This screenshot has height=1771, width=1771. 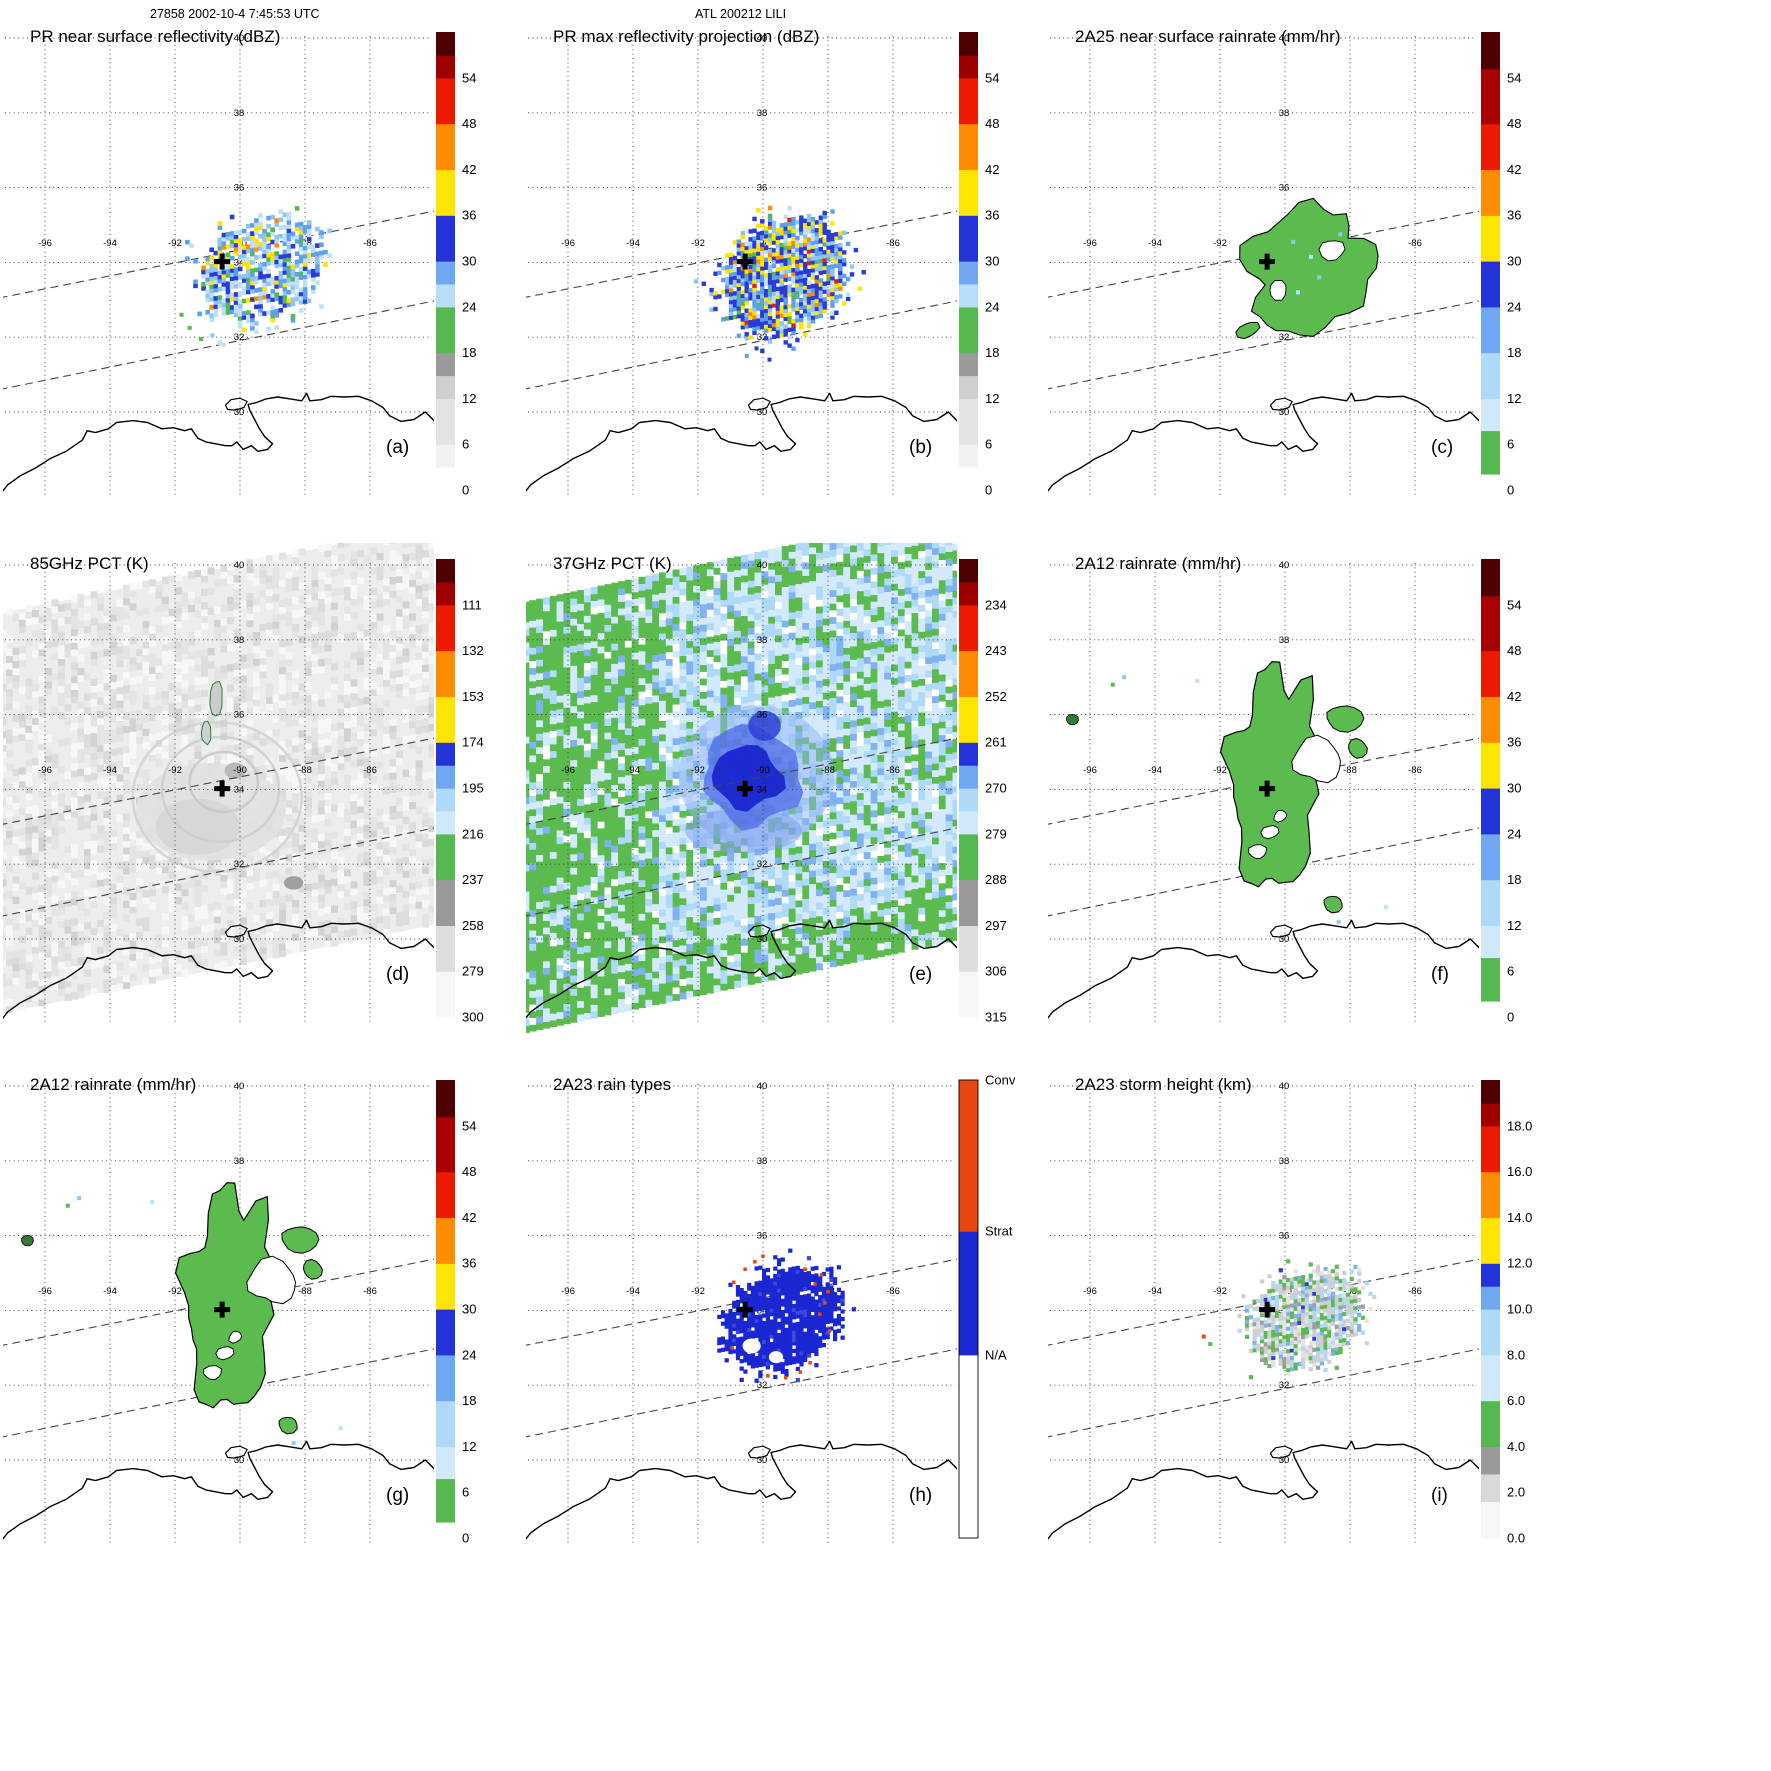 What do you see at coordinates (1519, 1171) in the screenshot?
I see `colorbar-tick-label: 16.0` at bounding box center [1519, 1171].